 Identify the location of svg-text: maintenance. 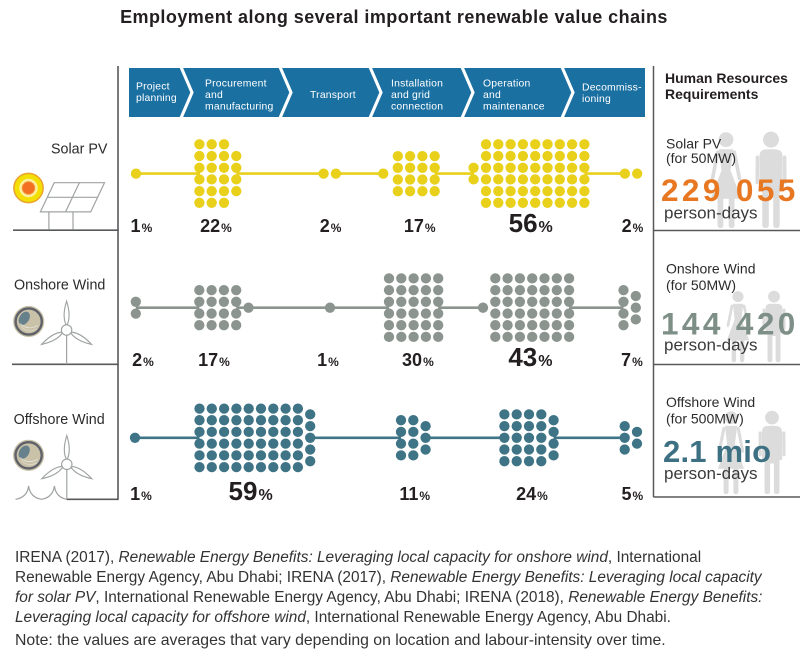
(514, 106).